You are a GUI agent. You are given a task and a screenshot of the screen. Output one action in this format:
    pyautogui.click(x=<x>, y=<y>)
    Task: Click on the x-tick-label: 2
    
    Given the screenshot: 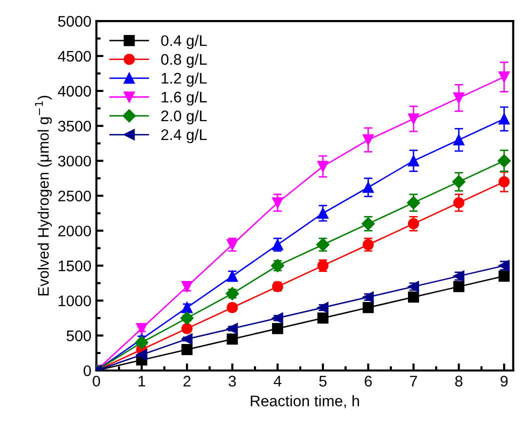 What is the action you would take?
    pyautogui.click(x=187, y=381)
    